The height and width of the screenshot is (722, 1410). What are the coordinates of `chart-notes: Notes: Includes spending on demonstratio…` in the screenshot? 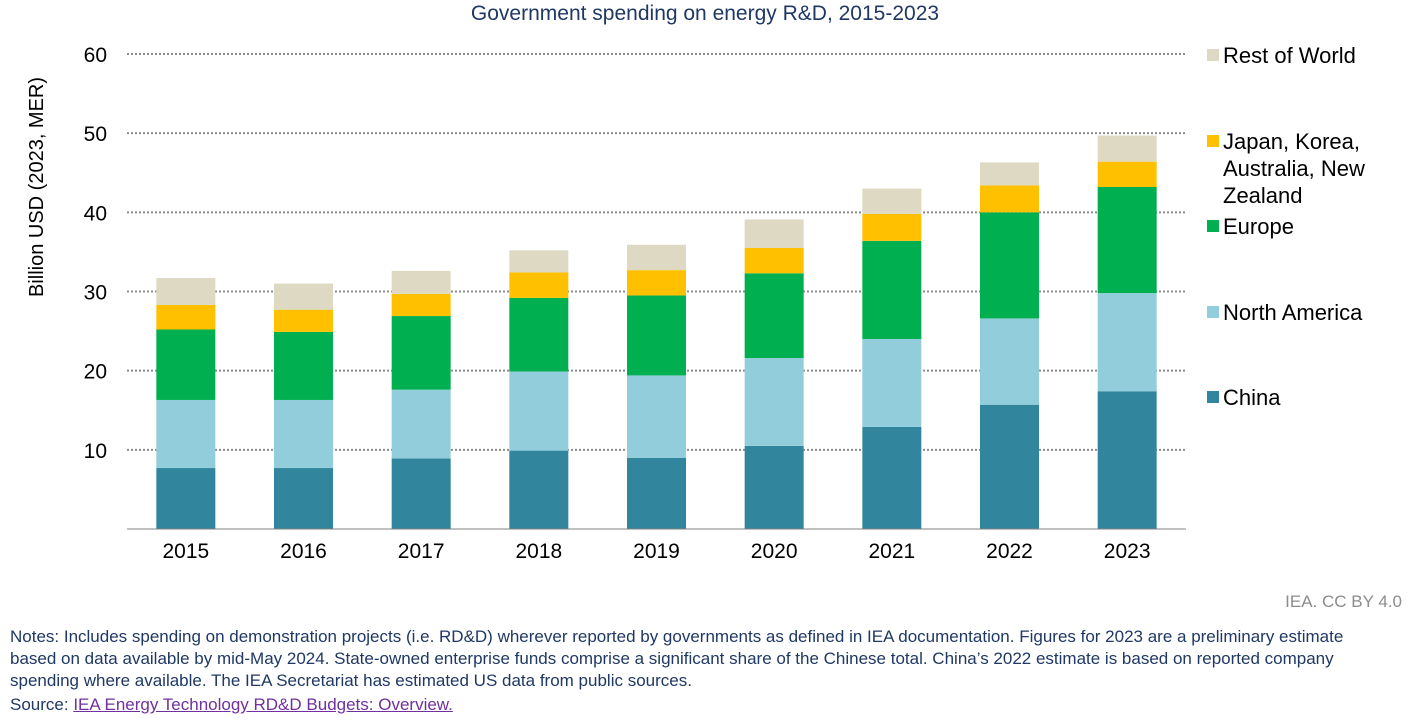 It's located at (677, 658).